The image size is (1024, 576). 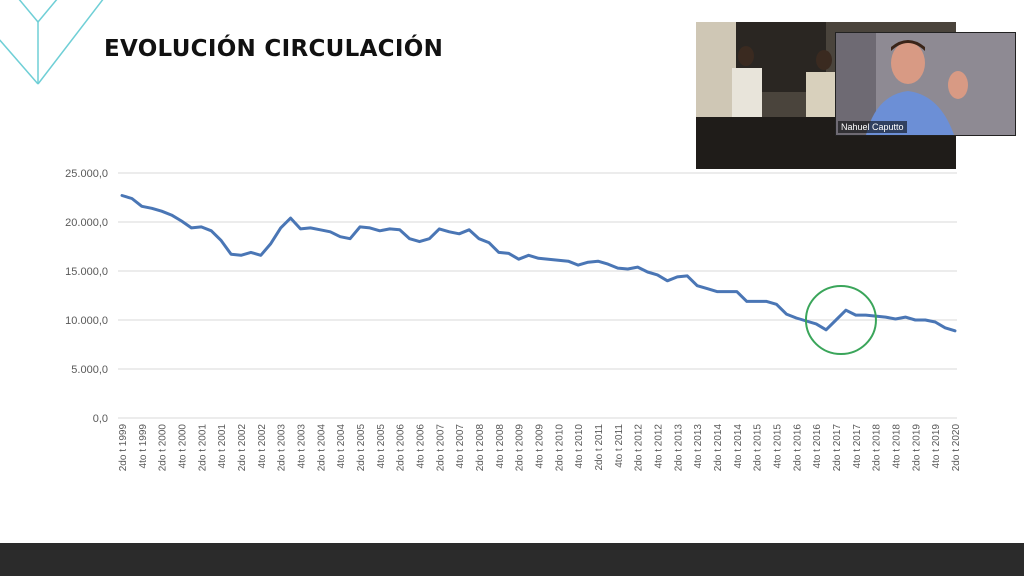 I want to click on x-tick-label: 2do t 2007, so click(x=440, y=448).